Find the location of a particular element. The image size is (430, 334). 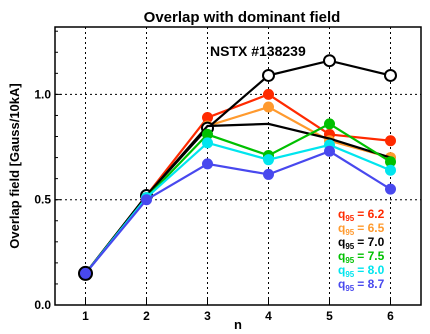

legend-entry: q95 = 6.2 is located at coordinates (361, 215).